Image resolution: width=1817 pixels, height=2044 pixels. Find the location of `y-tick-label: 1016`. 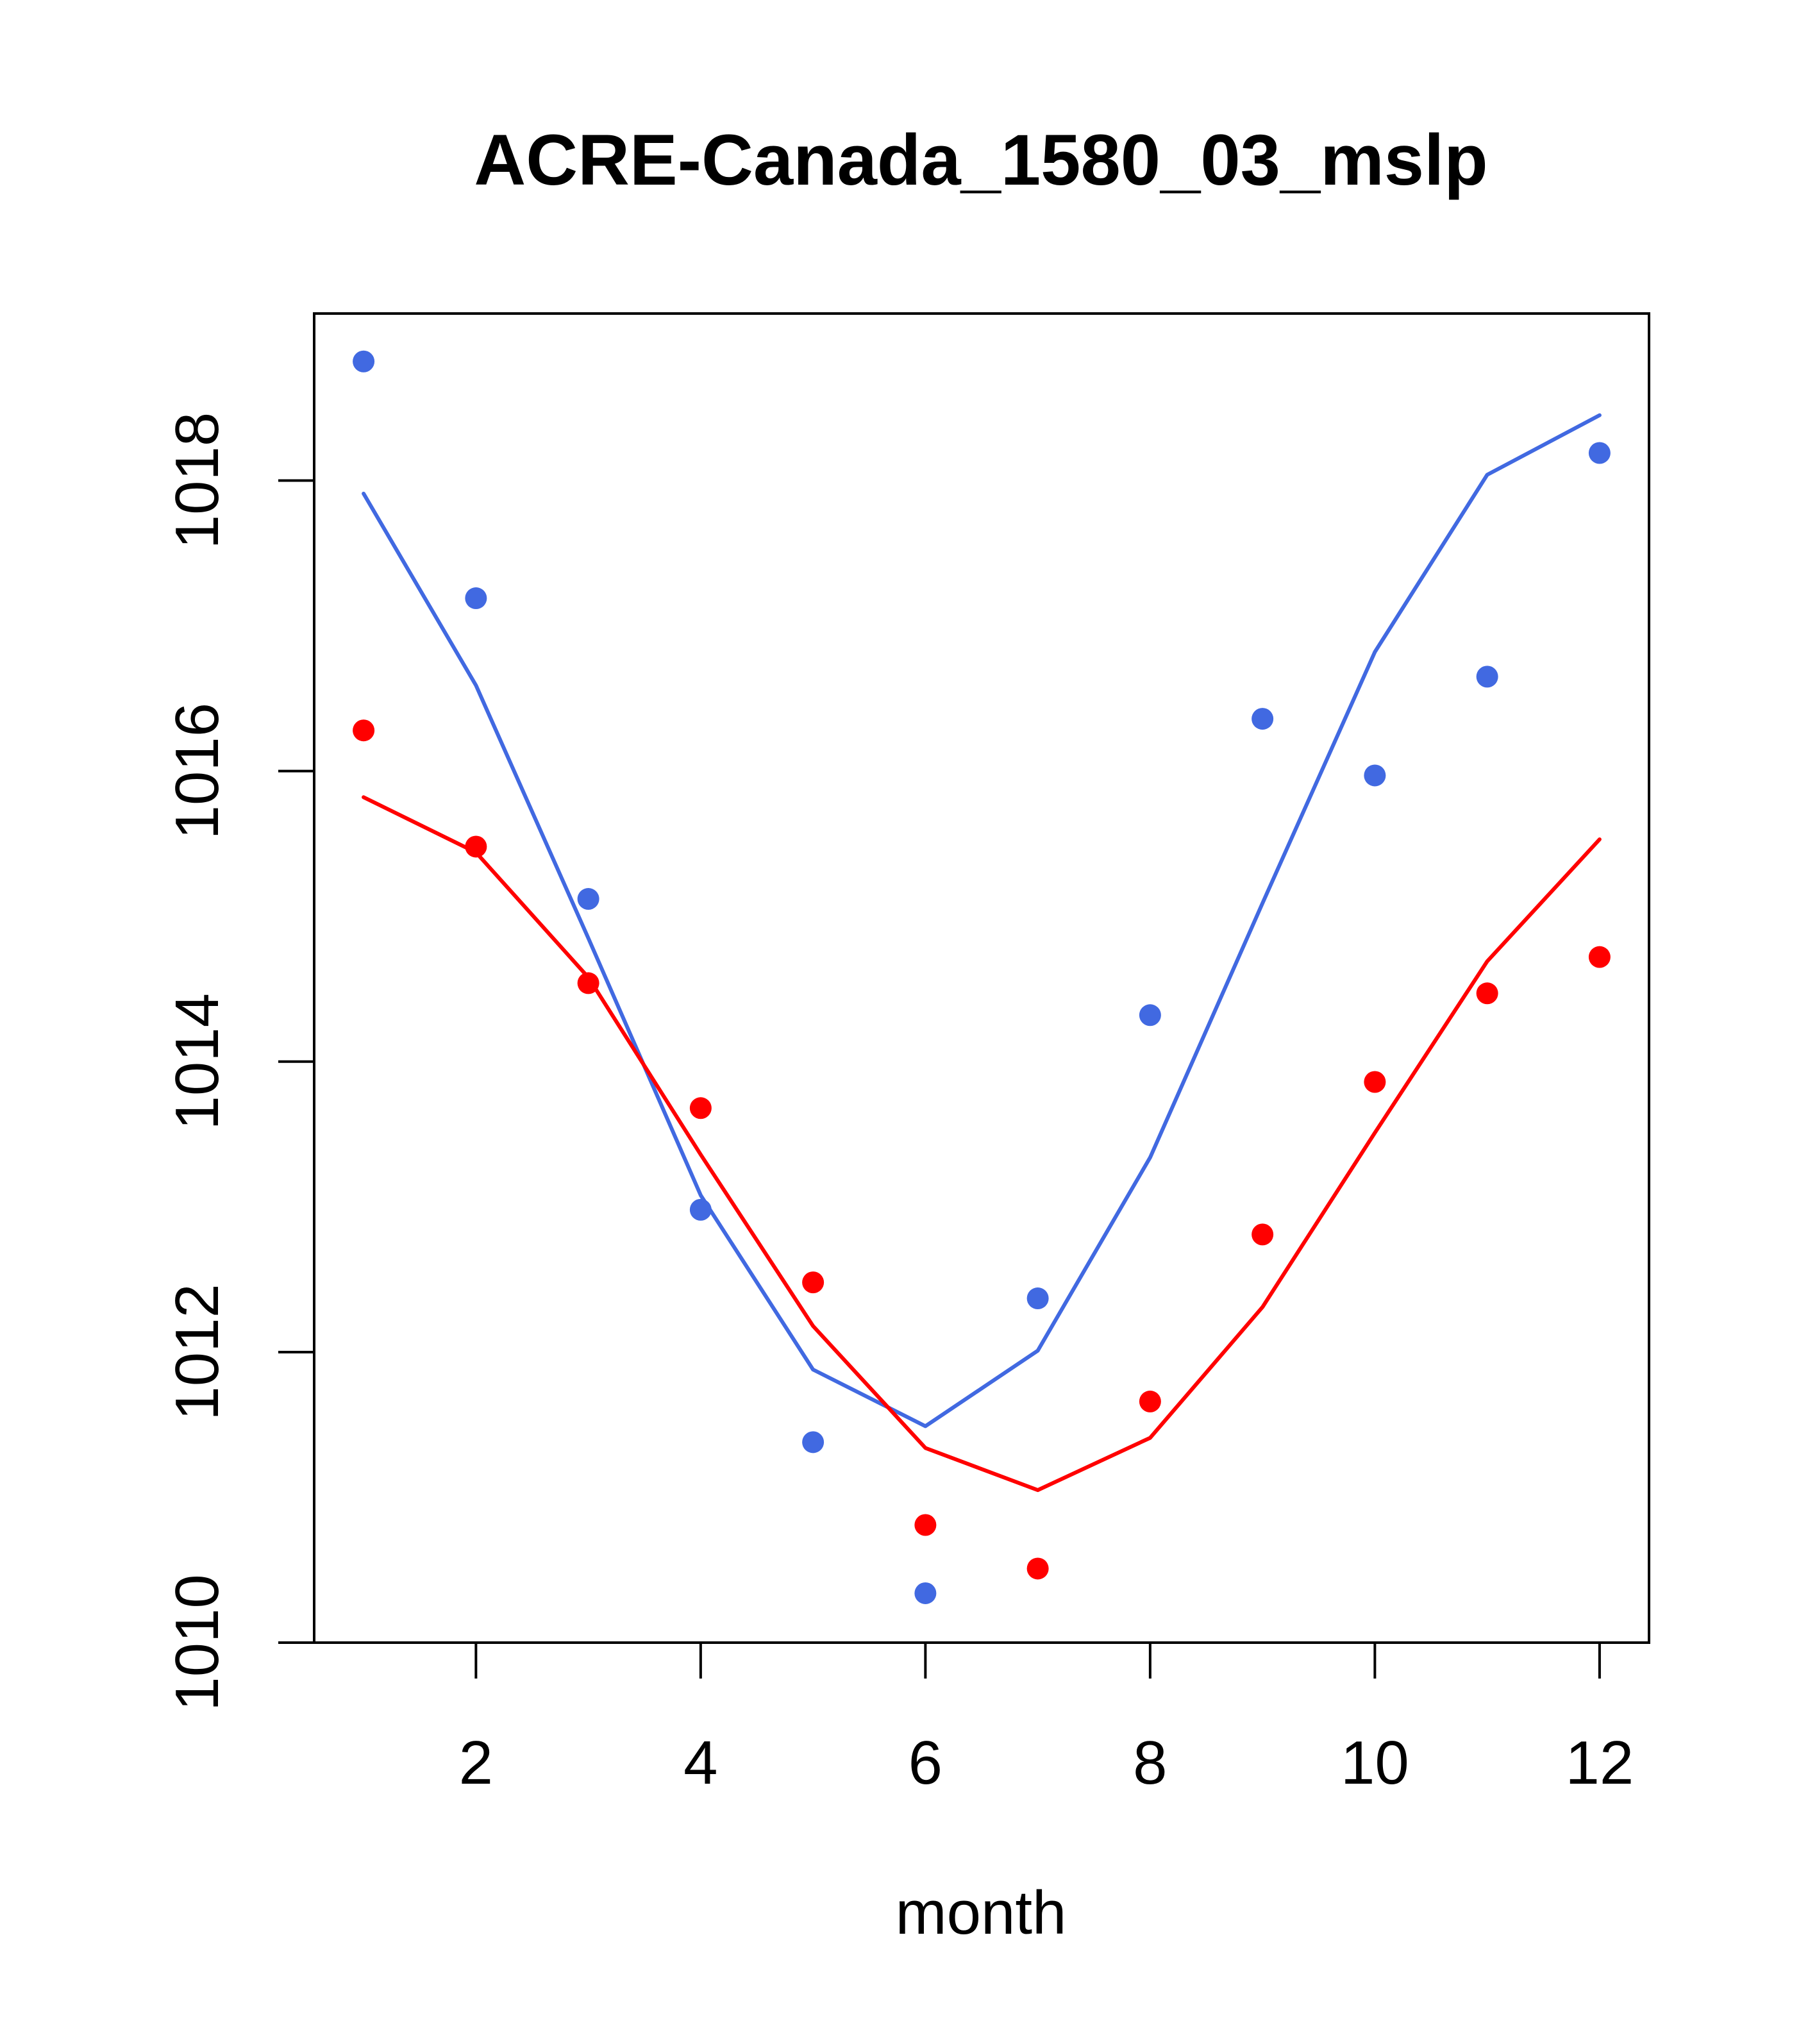

y-tick-label: 1016 is located at coordinates (197, 771).